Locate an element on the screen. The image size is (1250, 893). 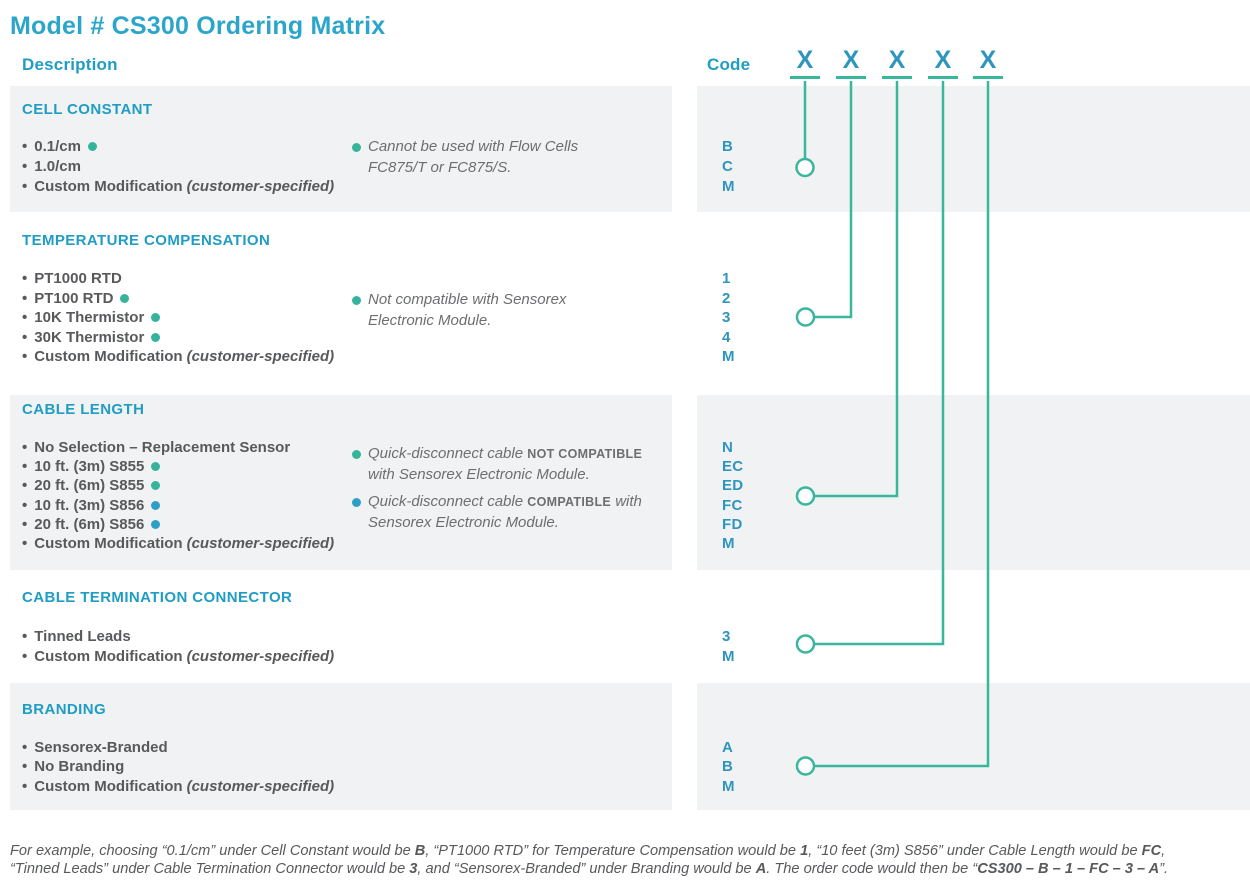
code-value: A is located at coordinates (728, 747).